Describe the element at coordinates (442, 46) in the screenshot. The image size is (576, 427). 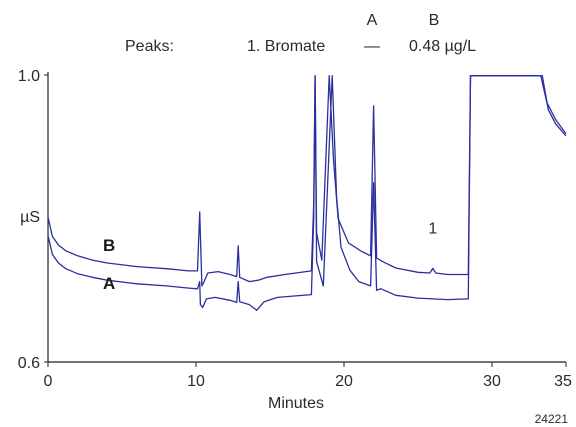
I see `legend-value-b: 0.48 µg/L` at that location.